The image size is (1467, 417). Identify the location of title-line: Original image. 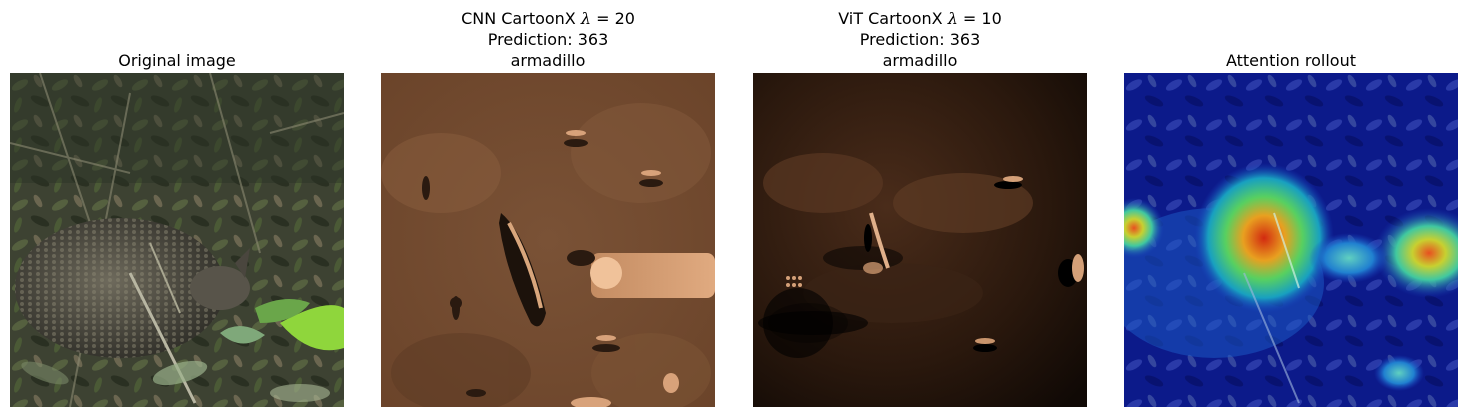
(177, 60).